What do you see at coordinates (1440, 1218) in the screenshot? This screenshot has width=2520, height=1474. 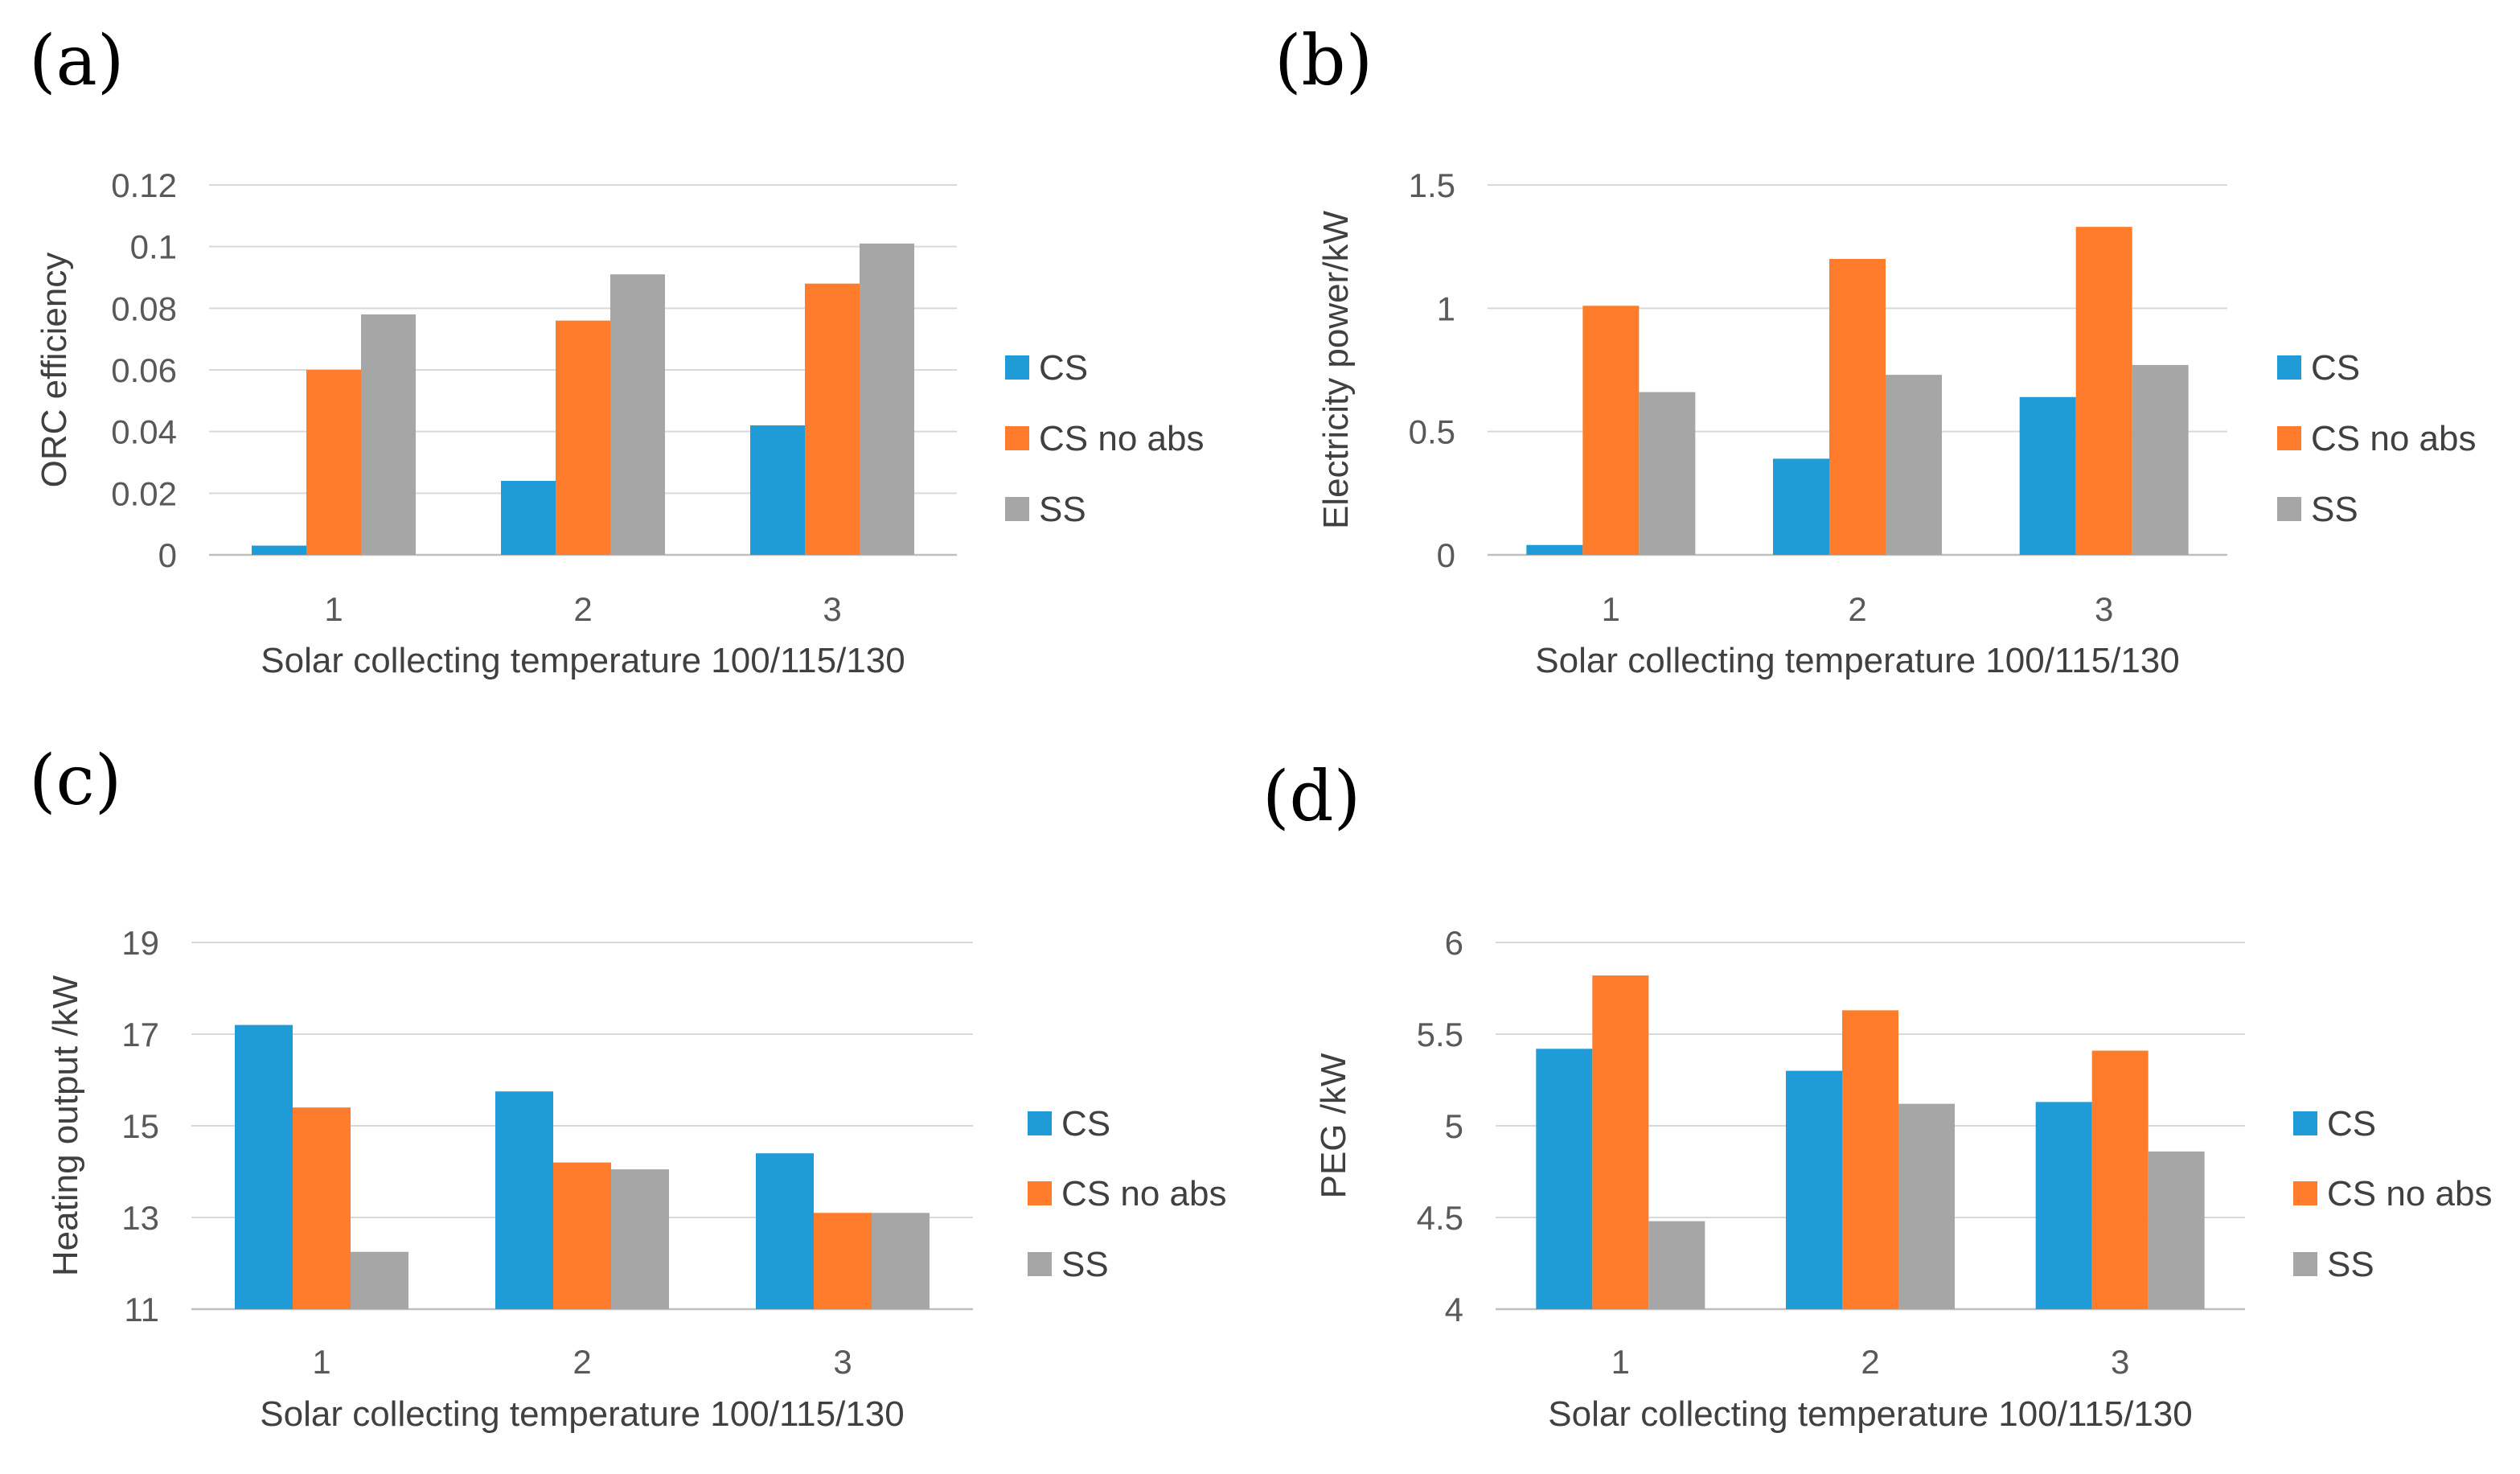 I see `y-tick-label: 4.5` at bounding box center [1440, 1218].